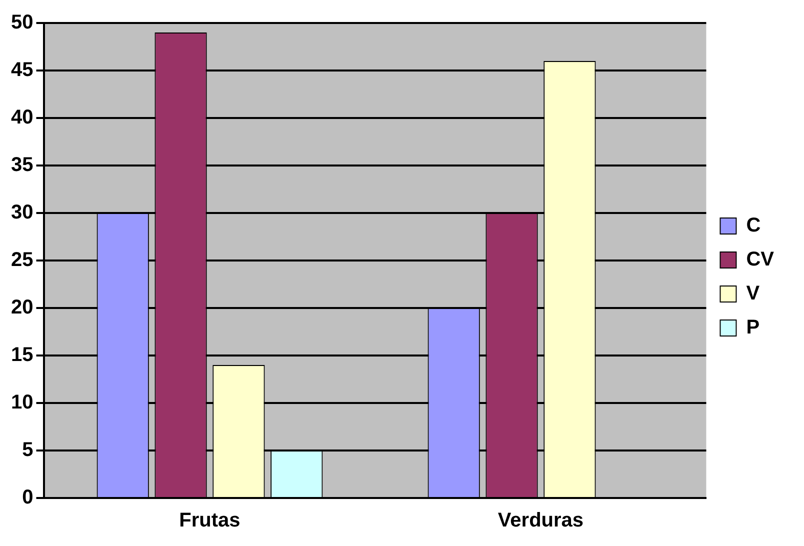  I want to click on x-tick-label: Frutas, so click(209, 521).